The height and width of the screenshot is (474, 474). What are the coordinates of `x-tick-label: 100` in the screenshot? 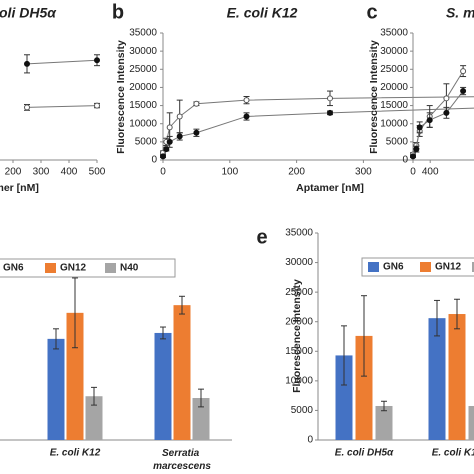 It's located at (229, 172).